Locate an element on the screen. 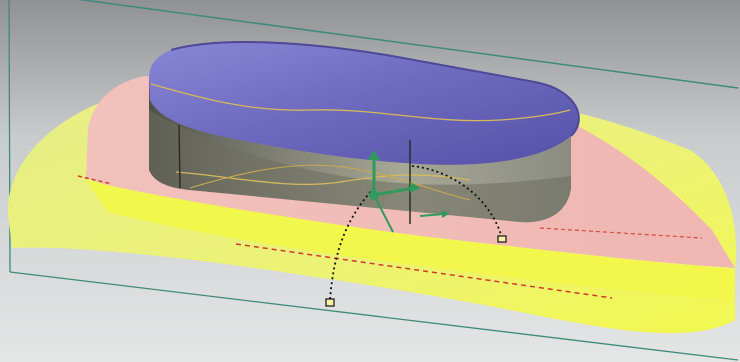  drag-arc-dotted is located at coordinates (352, 244).